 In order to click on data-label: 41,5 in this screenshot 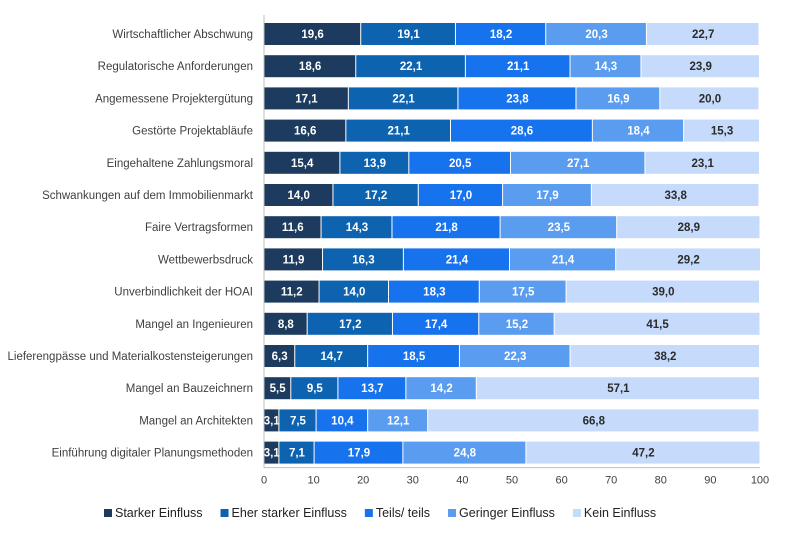, I will do `click(657, 325)`.